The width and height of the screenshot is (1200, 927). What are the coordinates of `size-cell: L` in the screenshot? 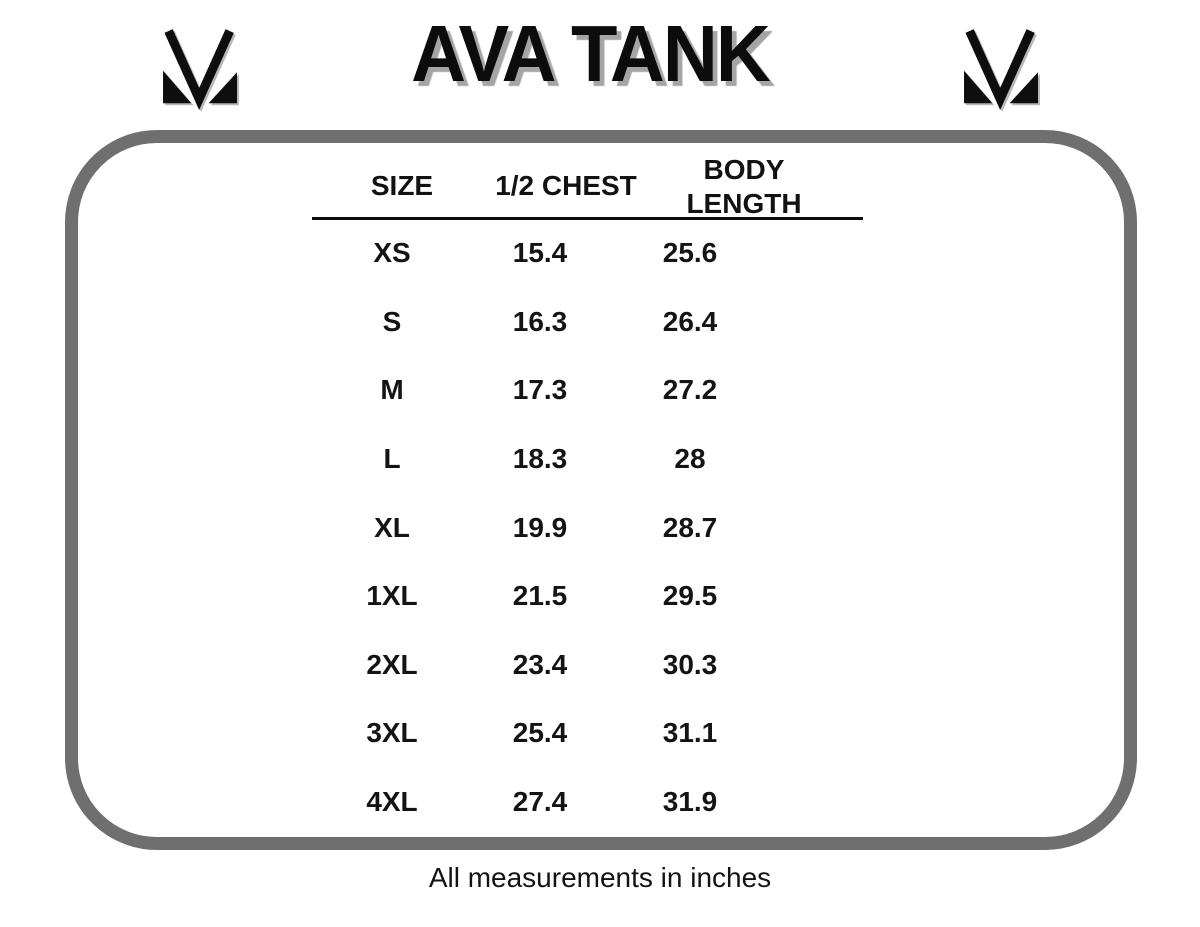 It's located at (392, 459).